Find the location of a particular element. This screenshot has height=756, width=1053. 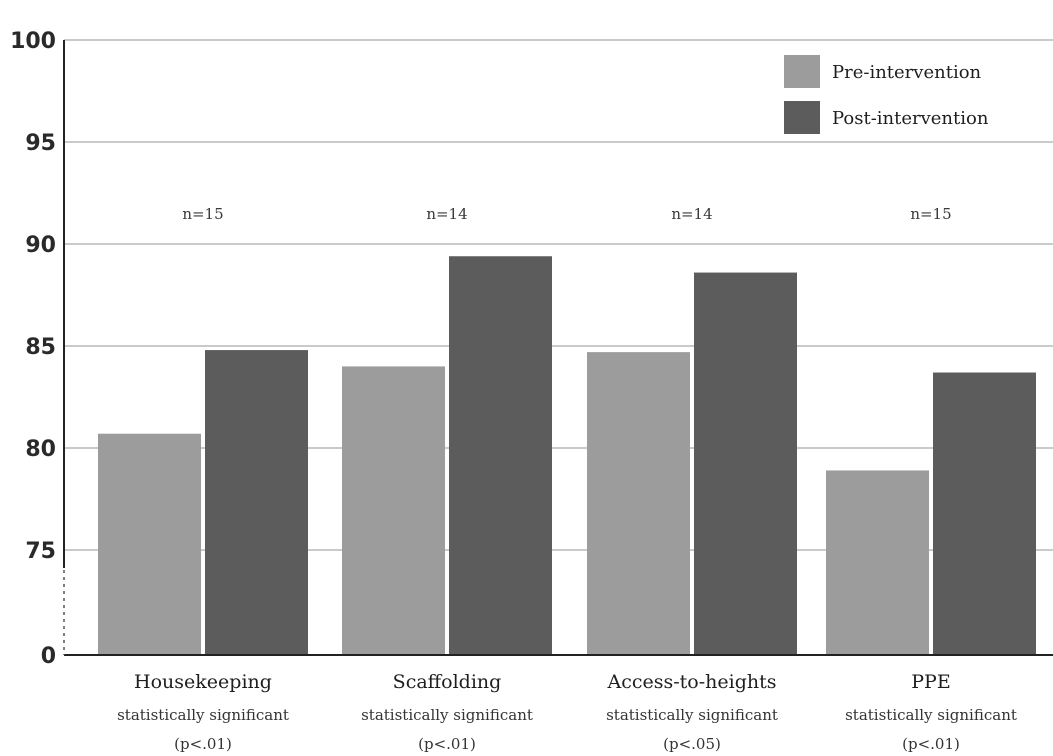

category-label: Scaffolding is located at coordinates (447, 682).